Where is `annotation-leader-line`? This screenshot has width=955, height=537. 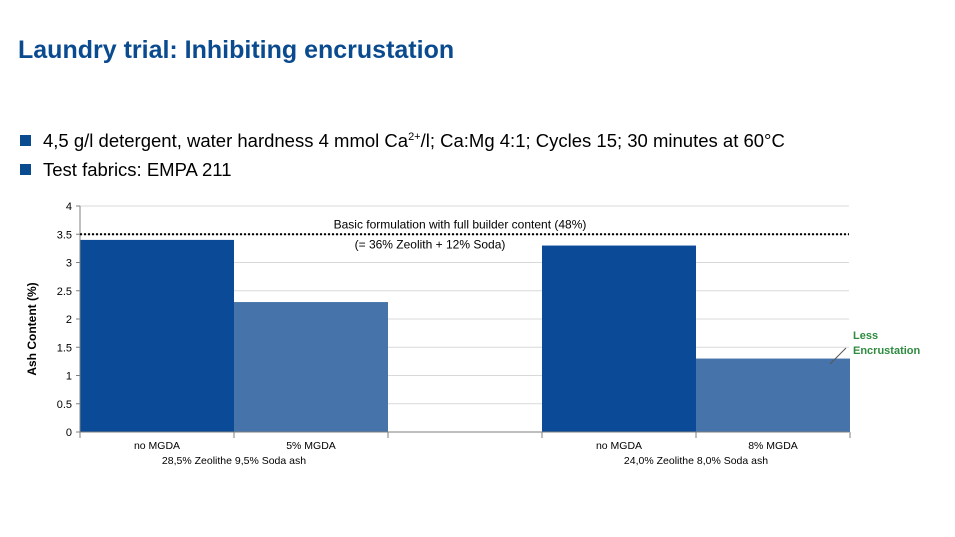
annotation-leader-line is located at coordinates (838, 356).